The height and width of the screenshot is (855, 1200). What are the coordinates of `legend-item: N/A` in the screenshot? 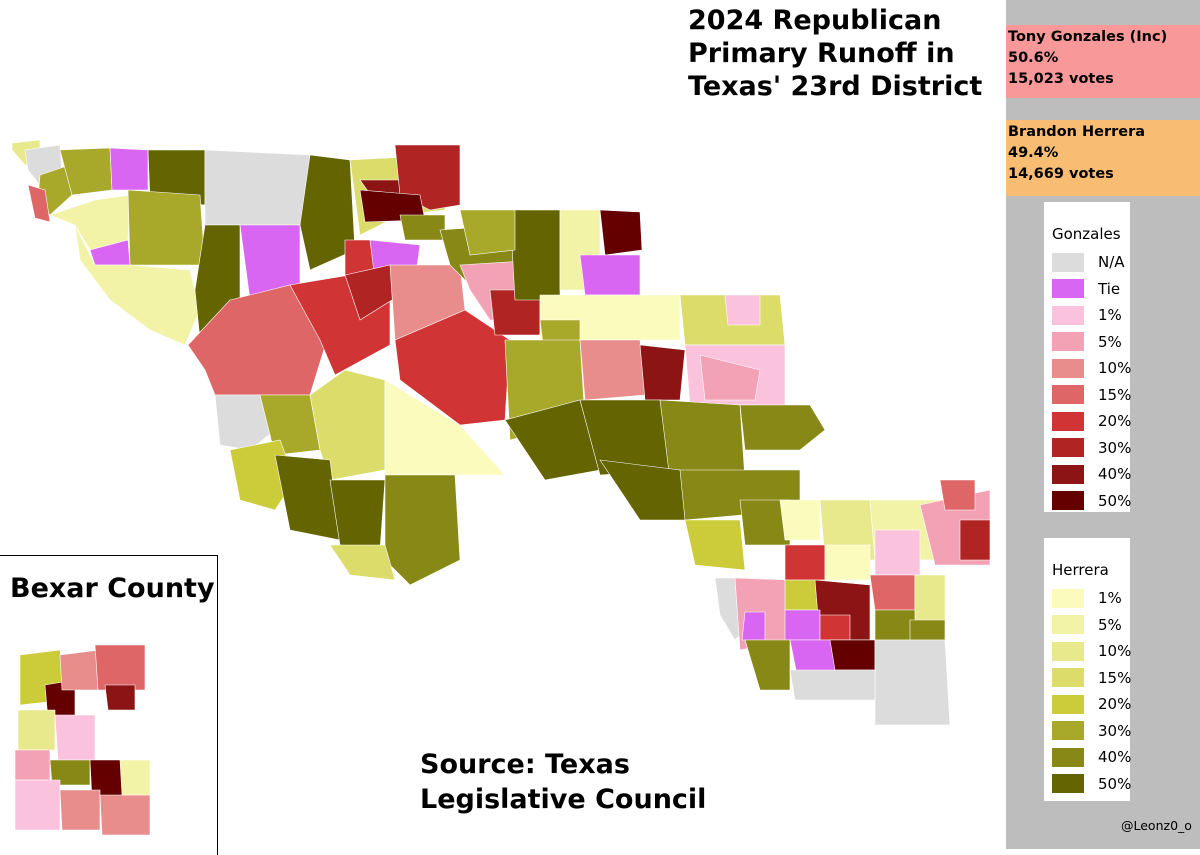 It's located at (1091, 262).